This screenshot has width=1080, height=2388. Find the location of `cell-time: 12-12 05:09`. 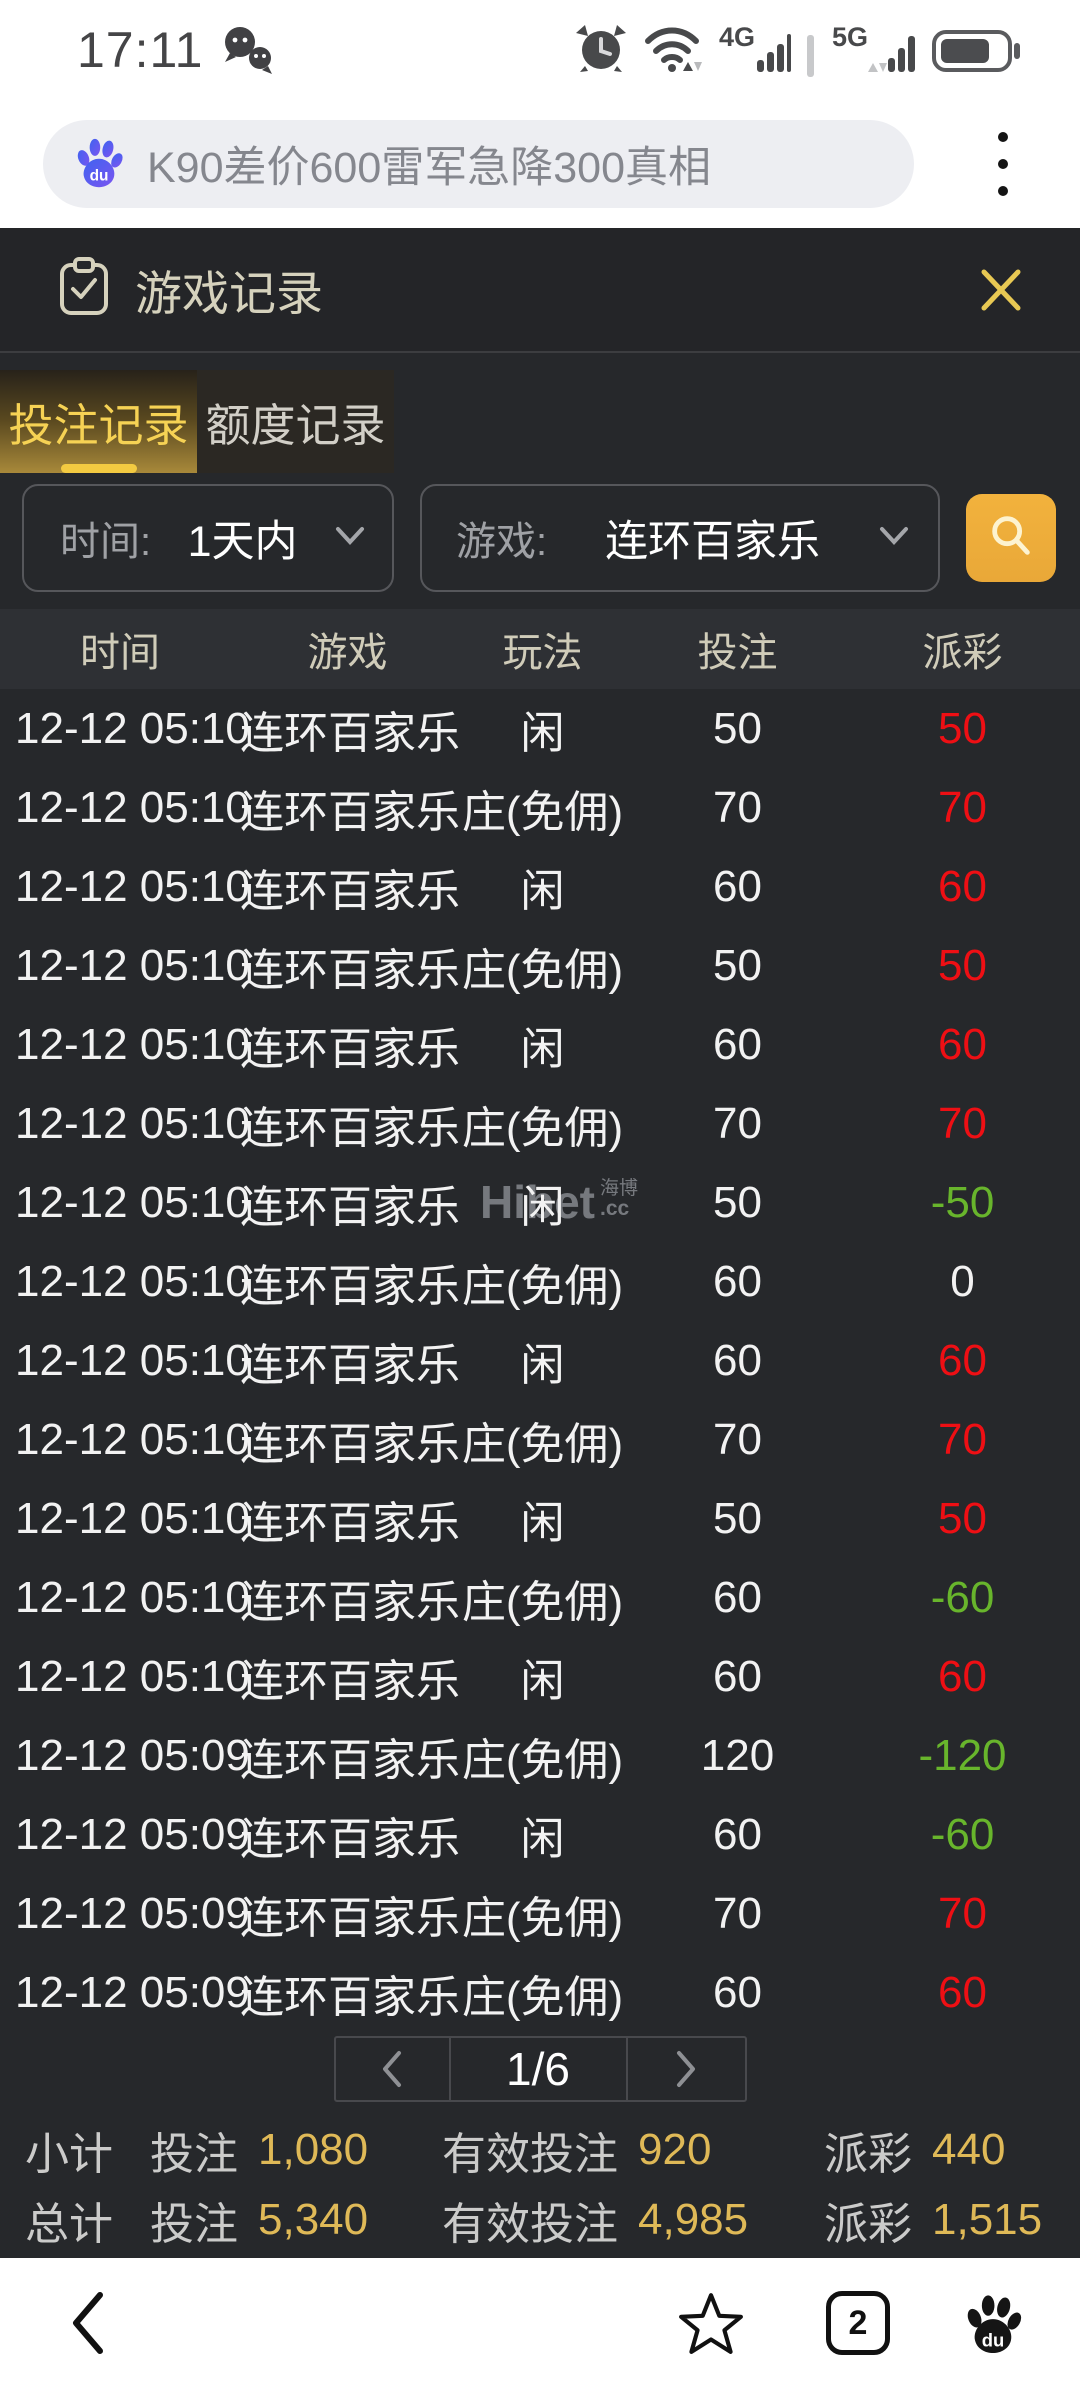

cell-time: 12-12 05:09 is located at coordinates (132, 1913).